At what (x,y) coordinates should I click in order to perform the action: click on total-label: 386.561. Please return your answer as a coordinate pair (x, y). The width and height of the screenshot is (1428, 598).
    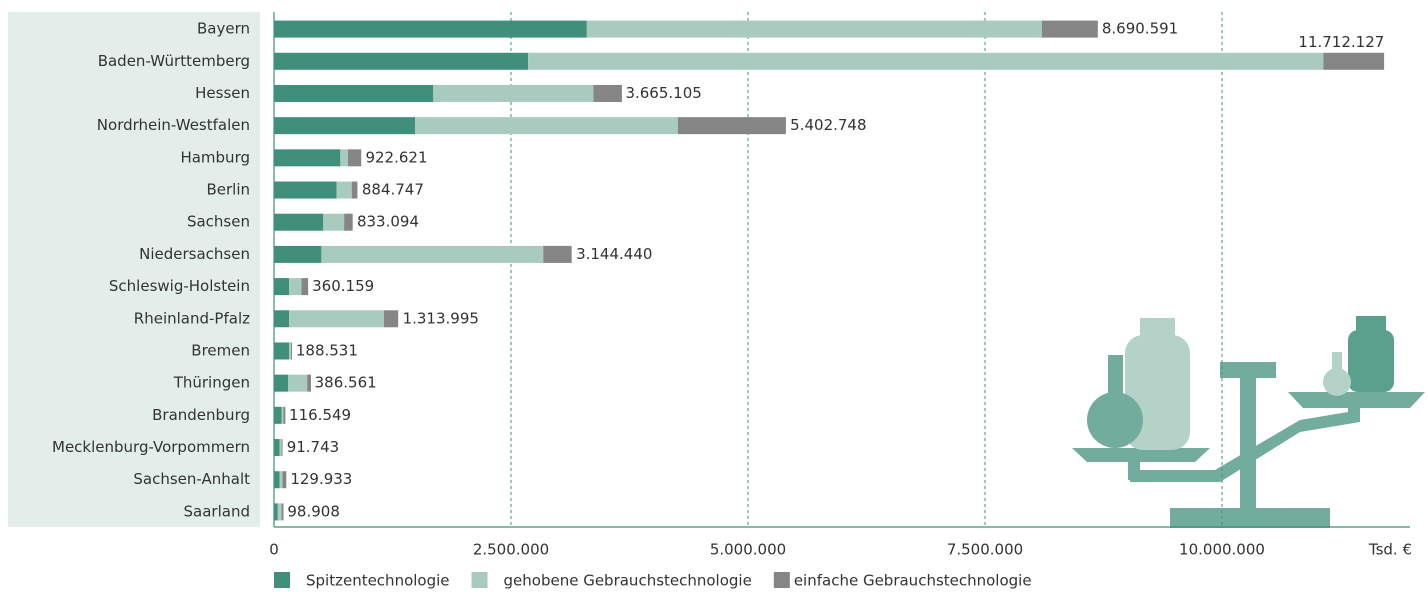
    Looking at the image, I should click on (346, 383).